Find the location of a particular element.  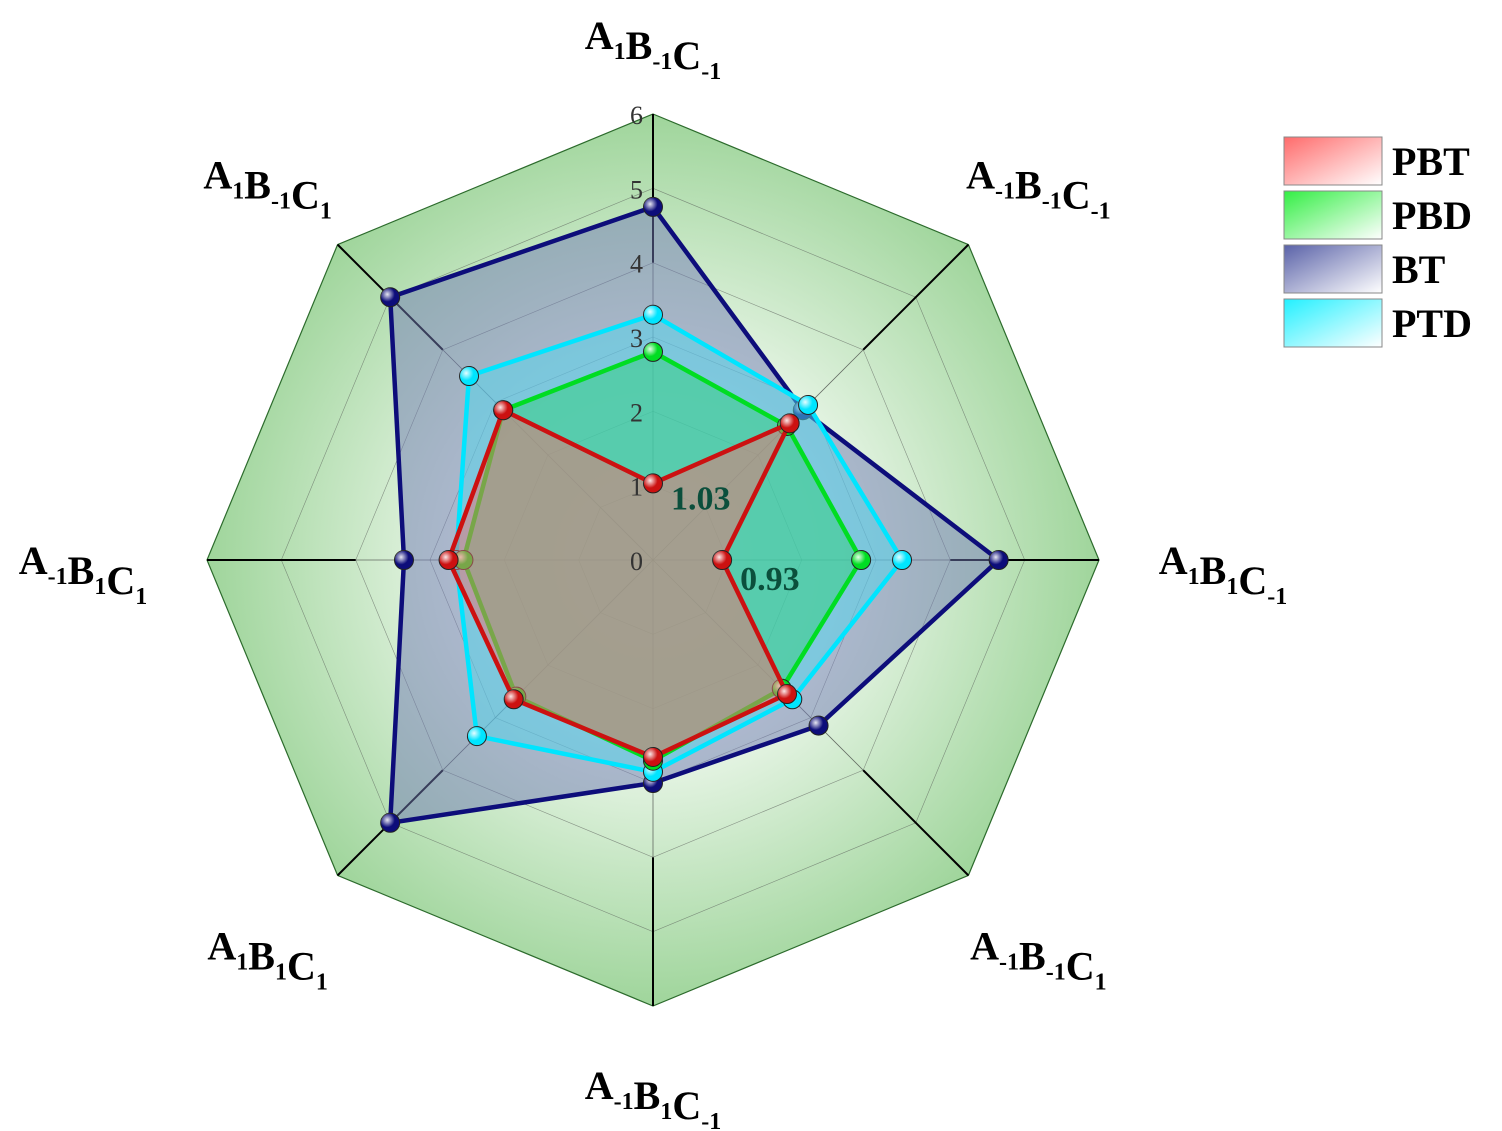

axis-label: A-1B-1C1 is located at coordinates (1038, 959).